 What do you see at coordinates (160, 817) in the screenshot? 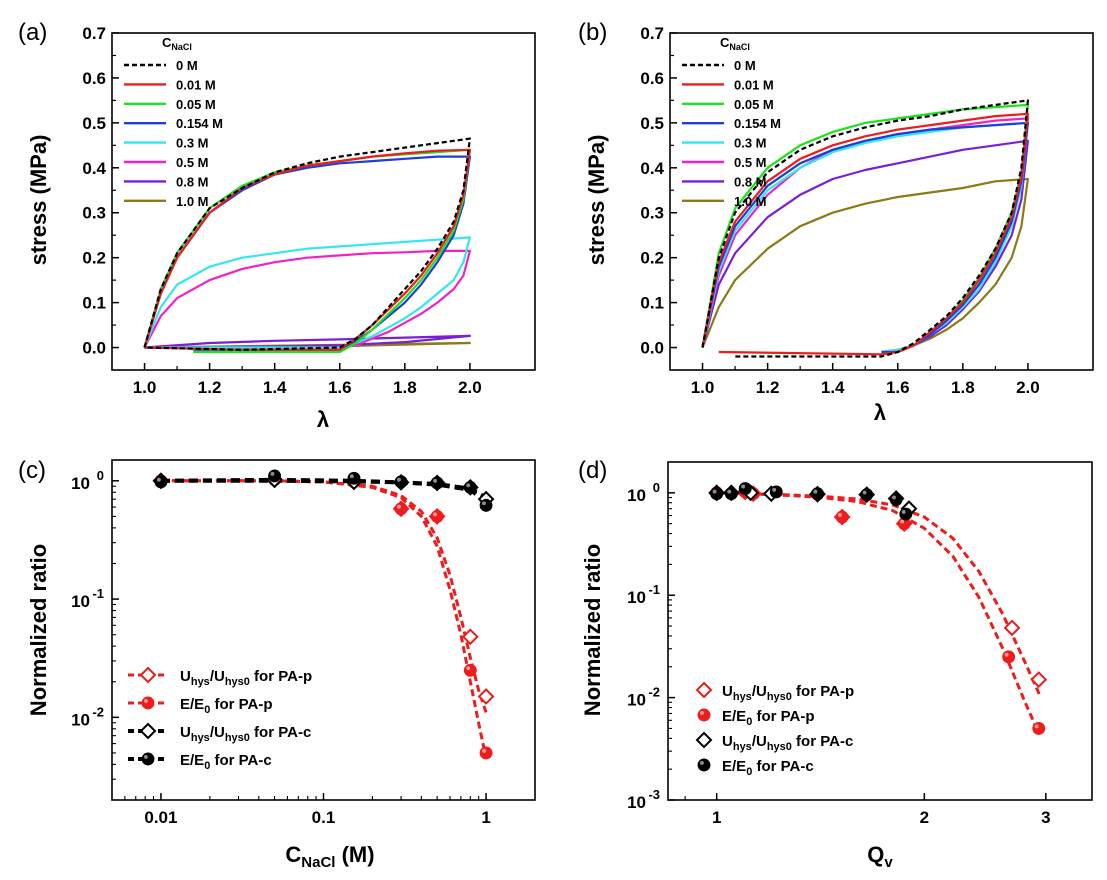
I see `x-tick-label: 0.01` at bounding box center [160, 817].